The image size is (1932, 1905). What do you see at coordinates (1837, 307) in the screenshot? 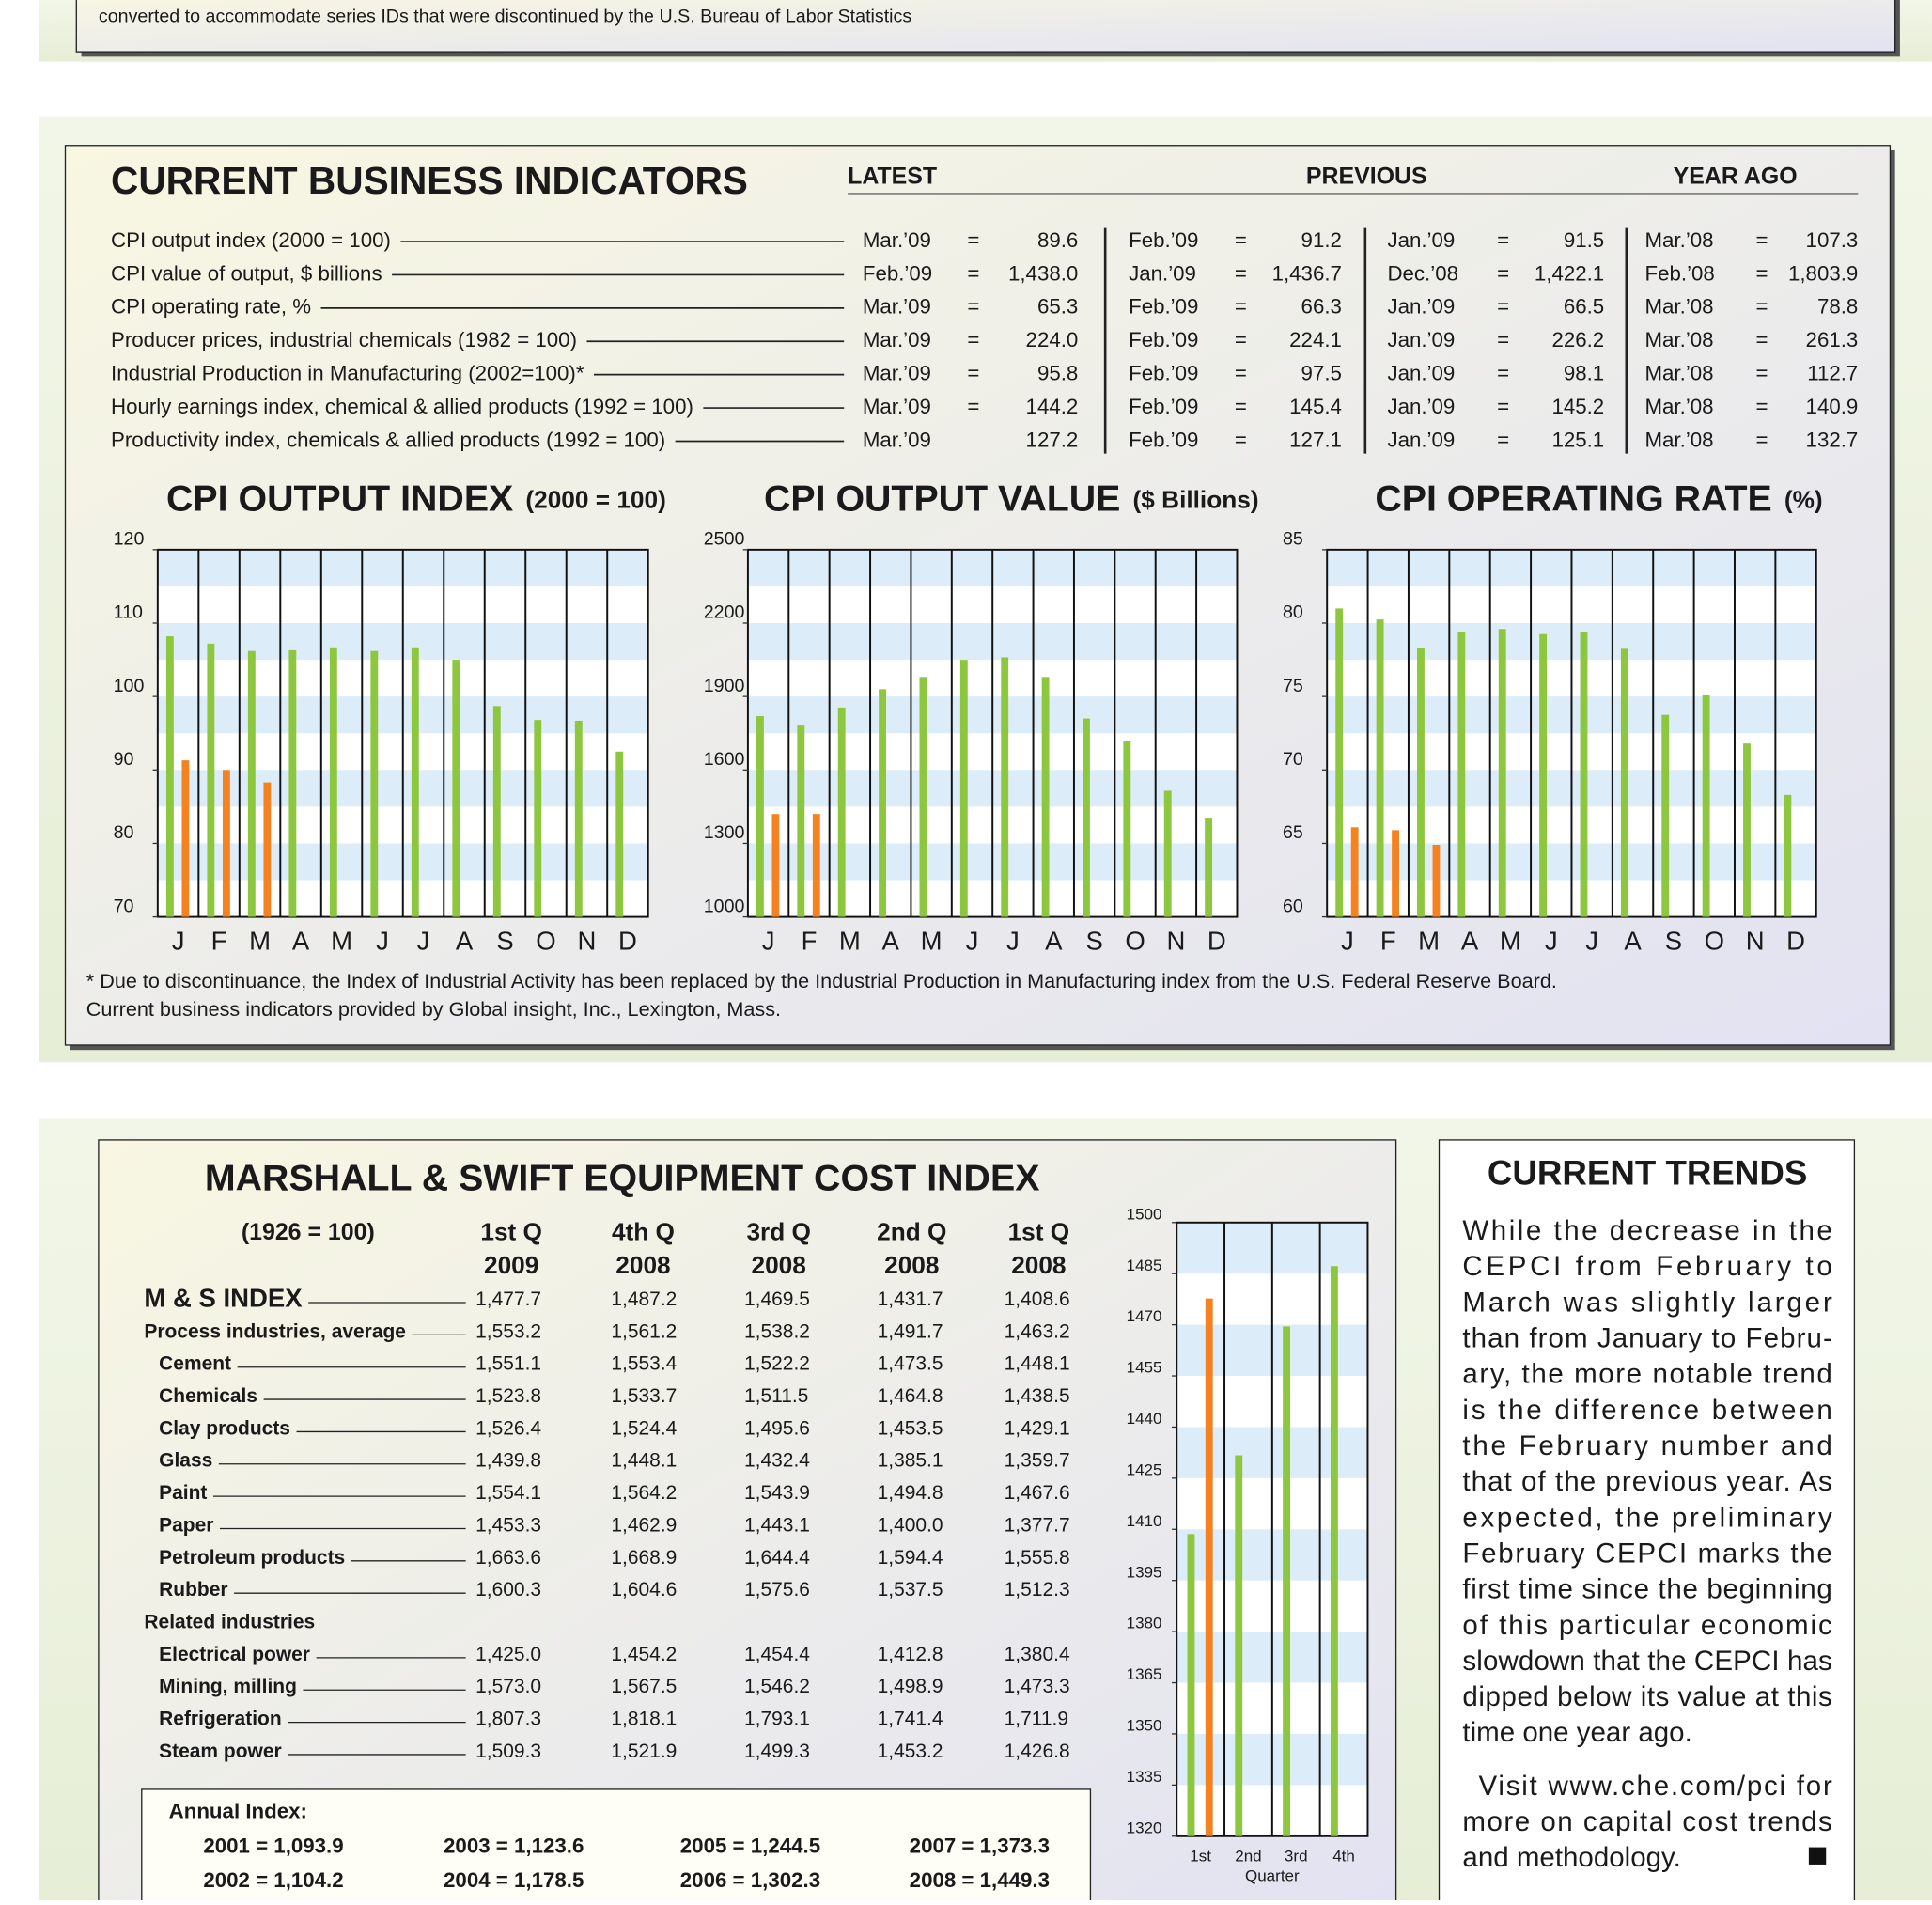
I see `cell-value: 78.8` at bounding box center [1837, 307].